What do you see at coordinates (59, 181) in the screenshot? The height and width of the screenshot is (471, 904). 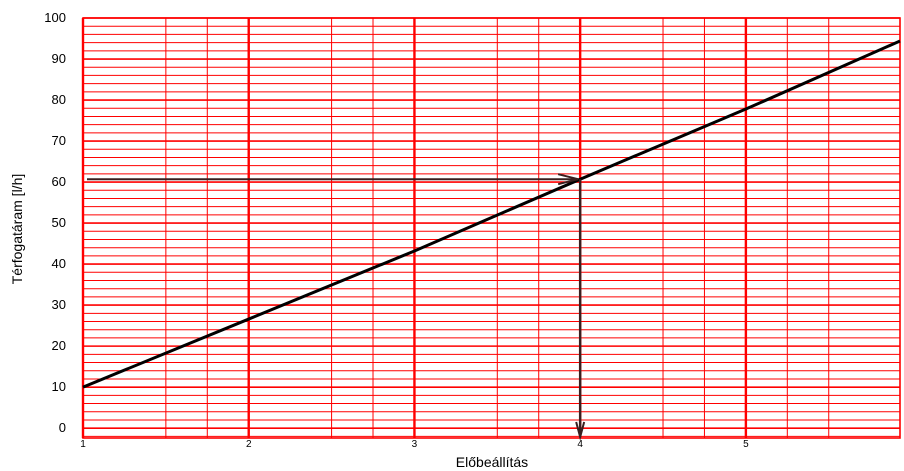 I see `y-tick-label: 60` at bounding box center [59, 181].